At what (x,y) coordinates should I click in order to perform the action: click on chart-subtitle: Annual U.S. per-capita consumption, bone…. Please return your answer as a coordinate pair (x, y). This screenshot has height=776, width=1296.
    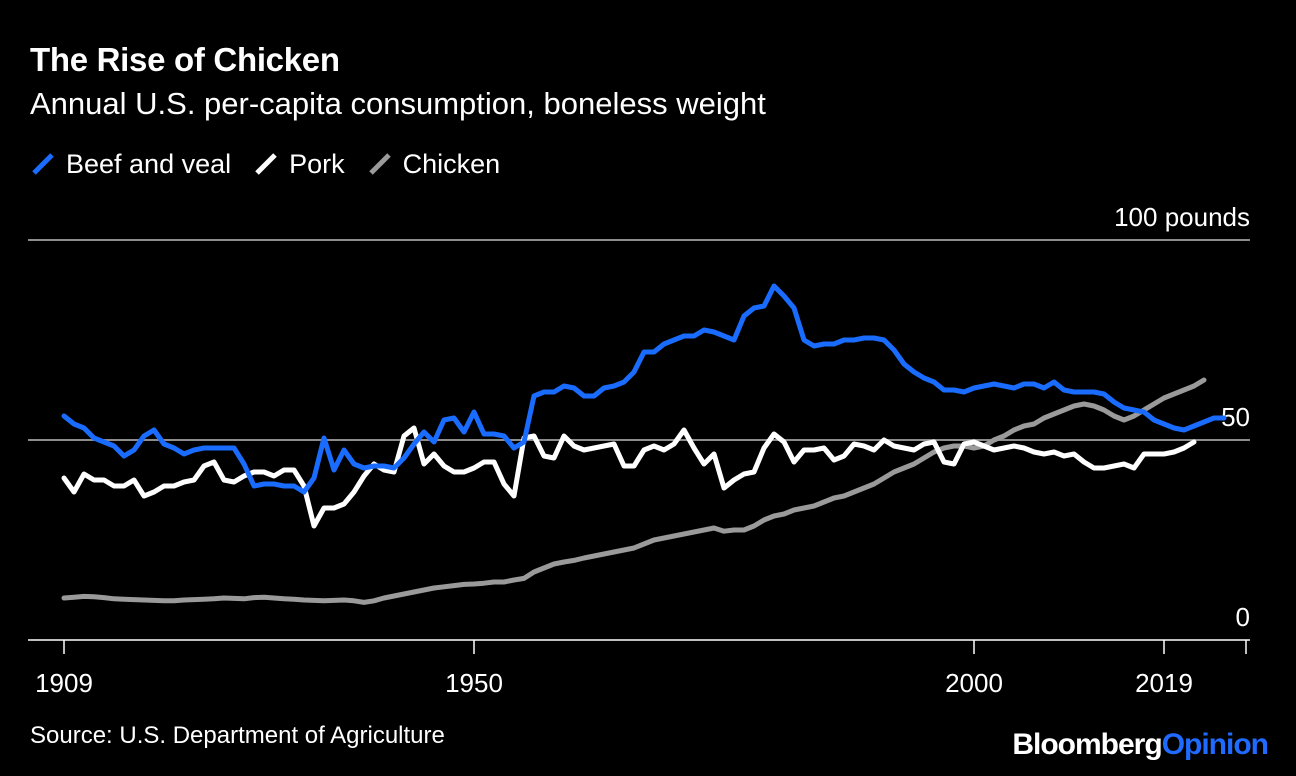
    Looking at the image, I should click on (398, 103).